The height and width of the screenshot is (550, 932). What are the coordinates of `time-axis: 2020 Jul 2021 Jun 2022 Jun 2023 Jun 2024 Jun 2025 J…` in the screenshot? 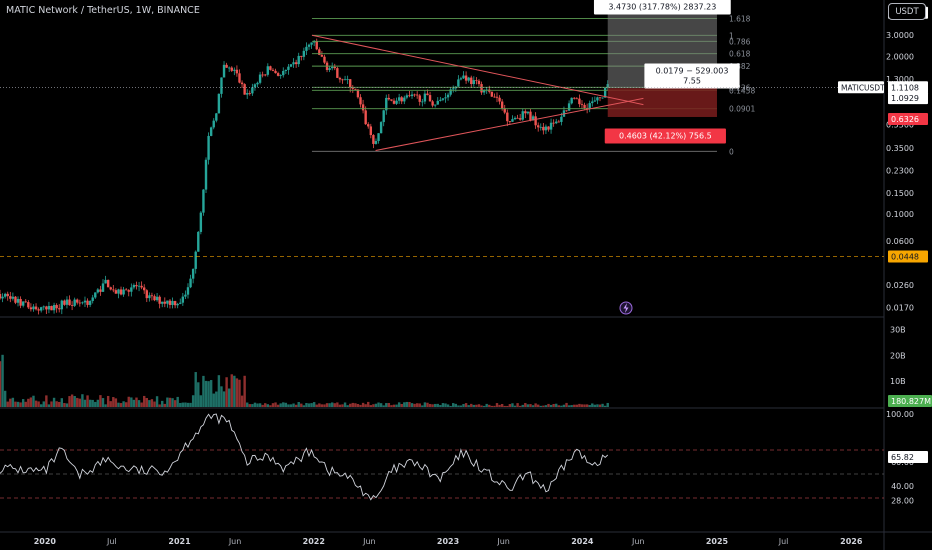 It's located at (466, 538).